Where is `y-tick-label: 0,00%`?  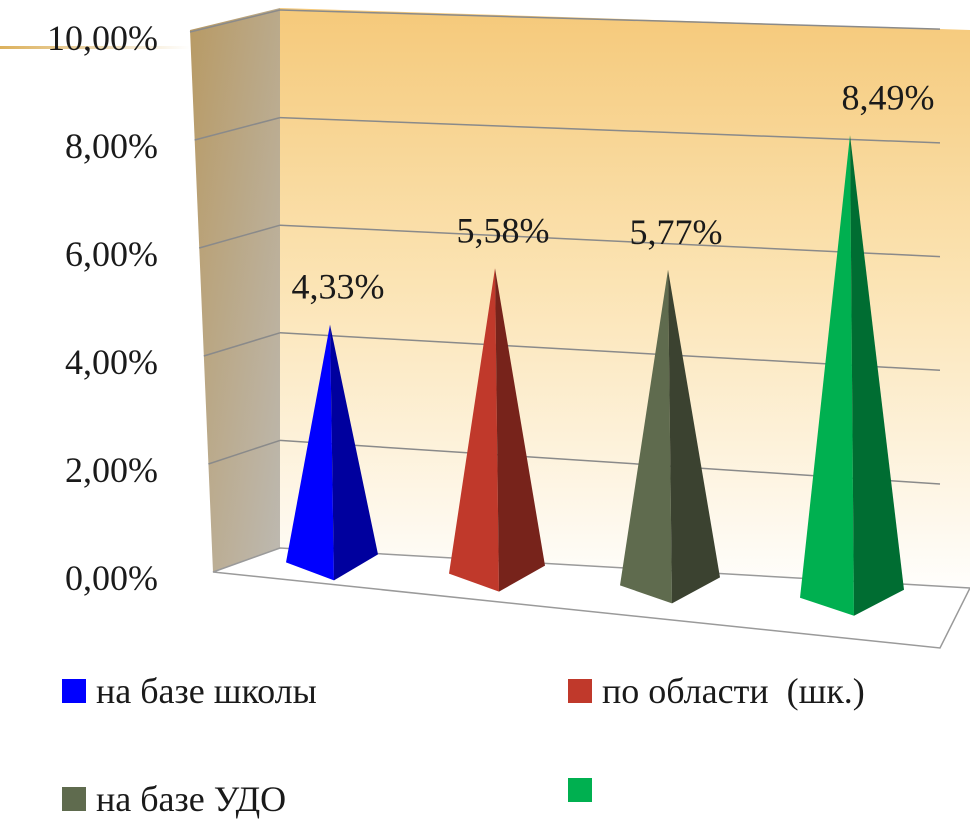 y-tick-label: 0,00% is located at coordinates (111, 578).